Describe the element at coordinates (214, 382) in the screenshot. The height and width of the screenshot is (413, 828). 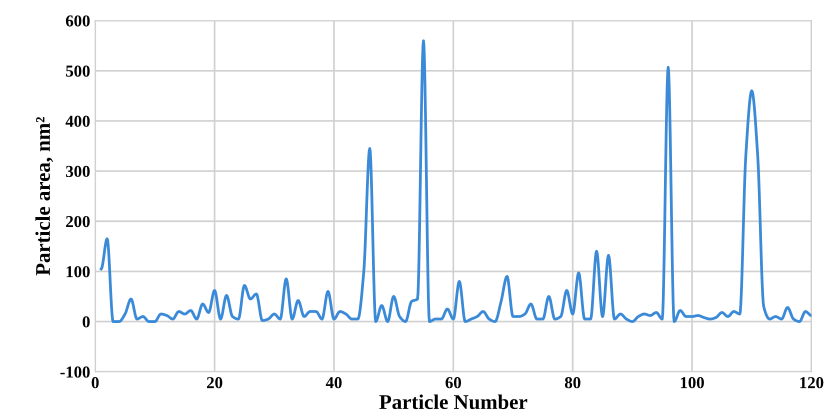
I see `x-tick-label: 20` at that location.